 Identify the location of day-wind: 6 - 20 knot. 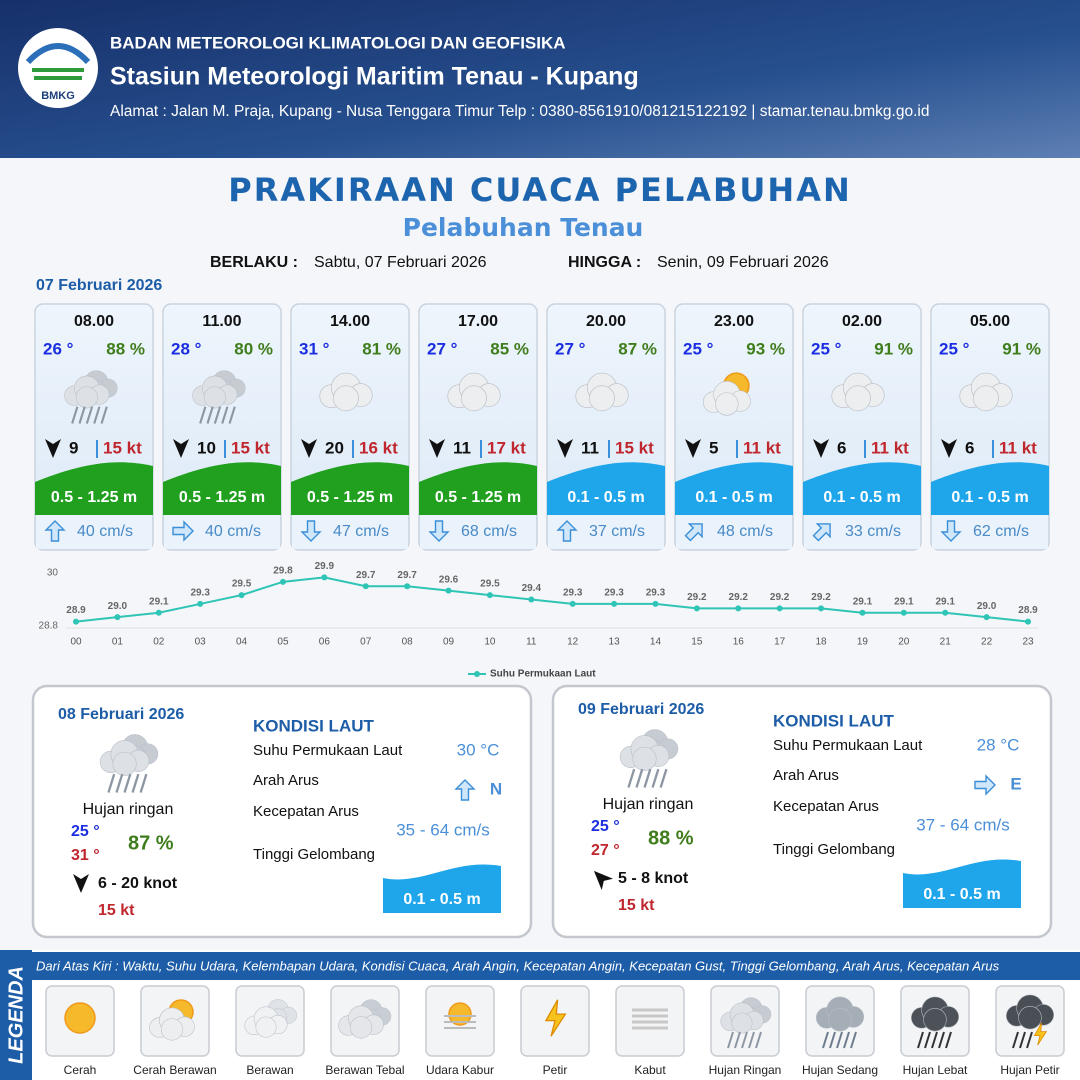
(138, 883).